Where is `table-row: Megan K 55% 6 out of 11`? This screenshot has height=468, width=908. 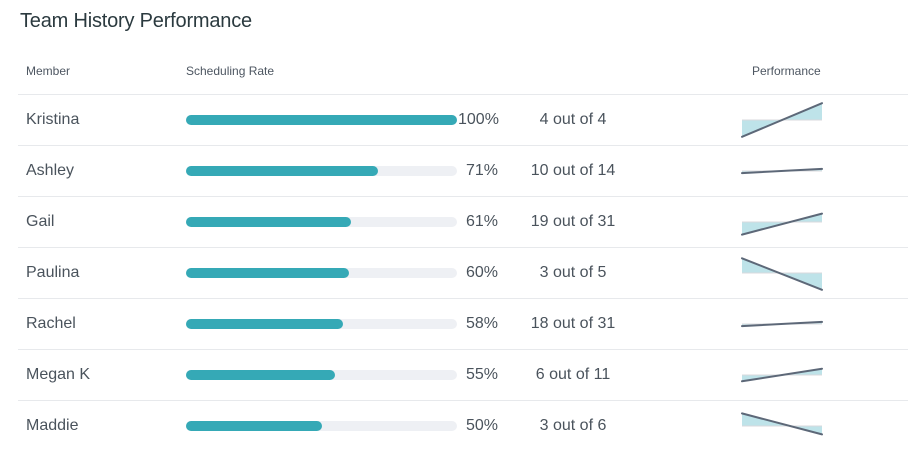 table-row: Megan K 55% 6 out of 11 is located at coordinates (463, 374).